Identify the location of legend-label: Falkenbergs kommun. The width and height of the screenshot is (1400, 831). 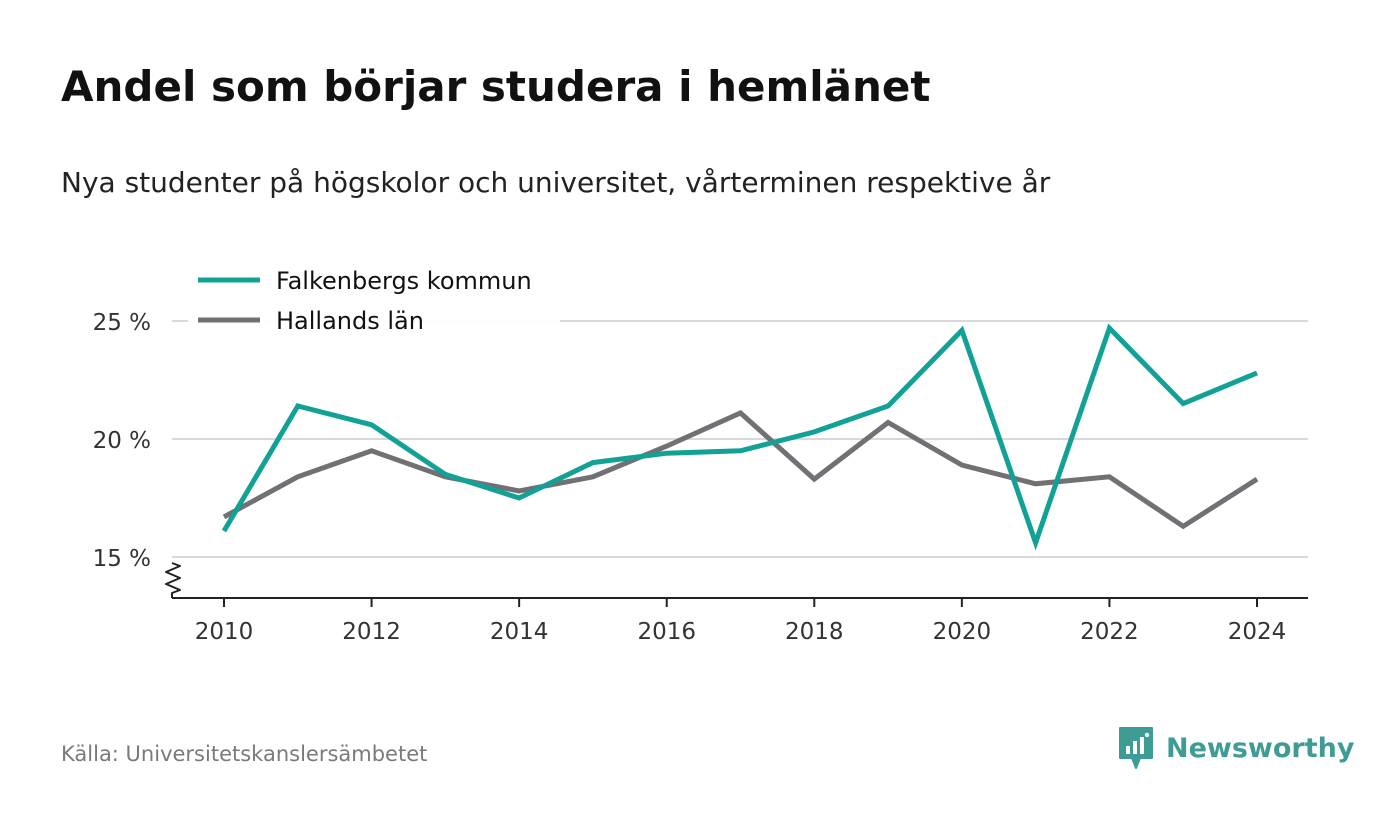
(404, 281).